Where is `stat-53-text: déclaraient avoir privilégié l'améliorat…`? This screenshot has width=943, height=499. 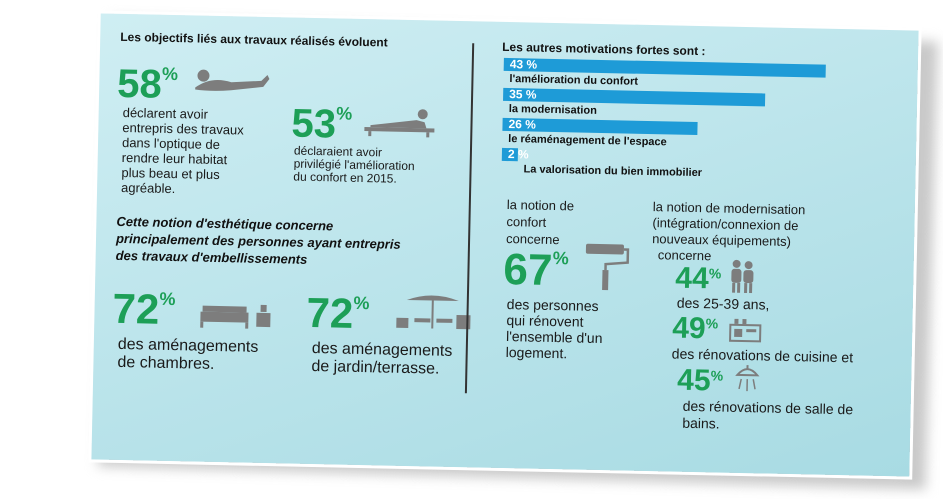 stat-53-text: déclaraient avoir privilégié l'améliorat… is located at coordinates (354, 164).